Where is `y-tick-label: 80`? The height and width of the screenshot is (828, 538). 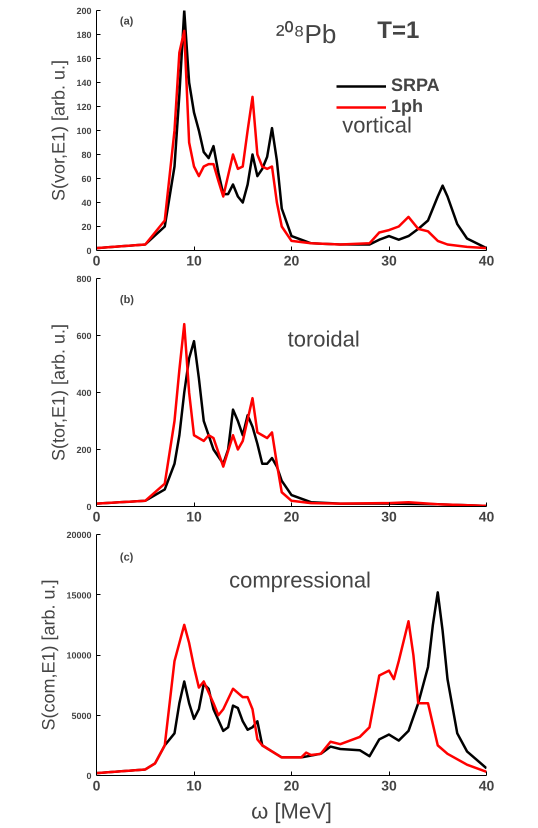 y-tick-label: 80 is located at coordinates (86, 155).